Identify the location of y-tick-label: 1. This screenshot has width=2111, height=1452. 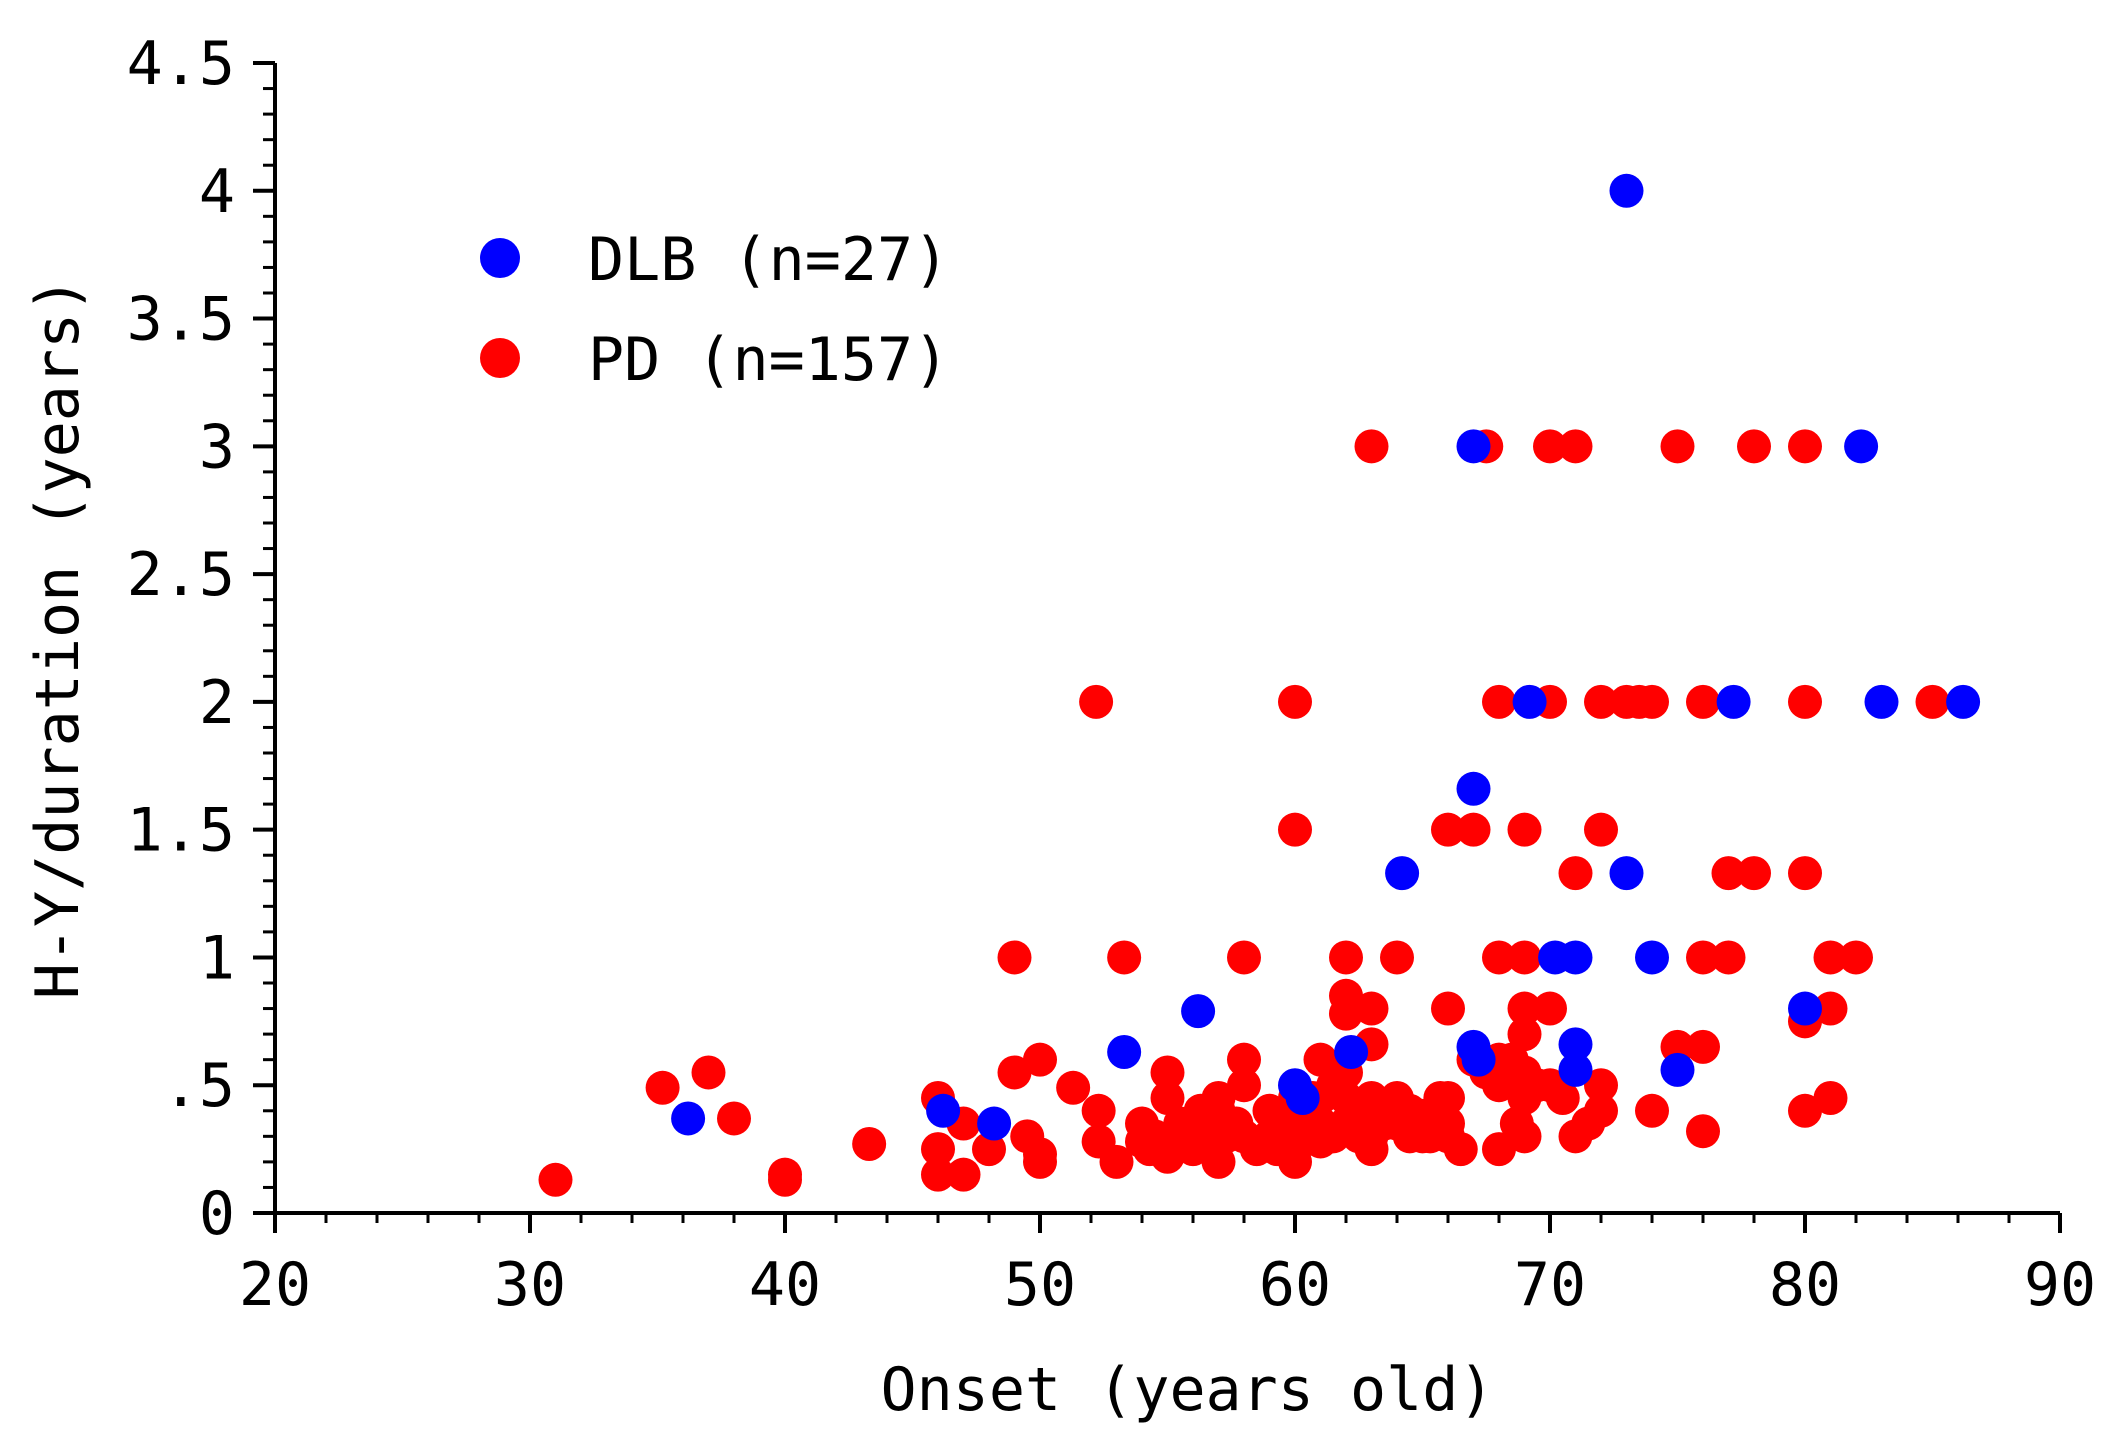
(217, 958).